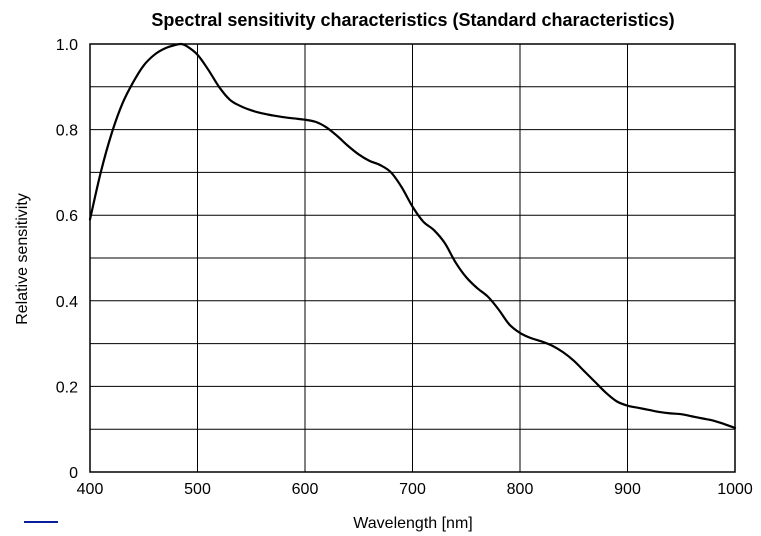  Describe the element at coordinates (67, 387) in the screenshot. I see `y-tick-label: 0.2` at that location.